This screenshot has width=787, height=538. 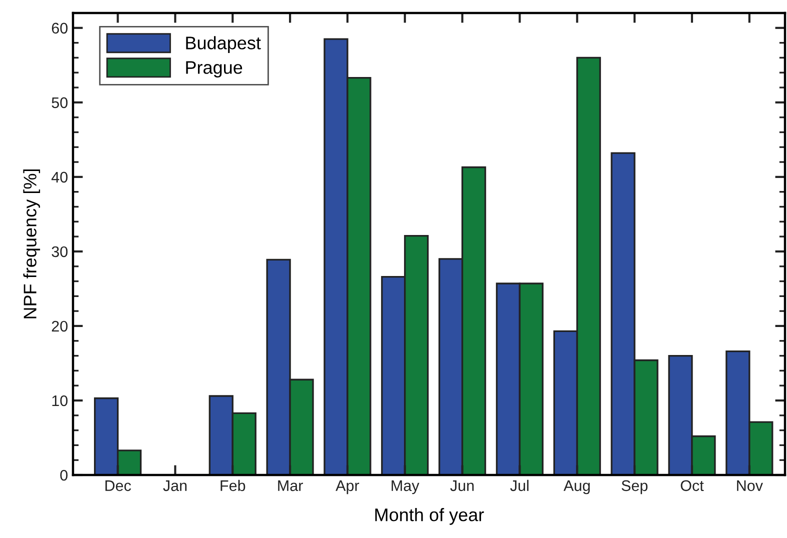 I want to click on x-tick-label: Feb, so click(x=233, y=486).